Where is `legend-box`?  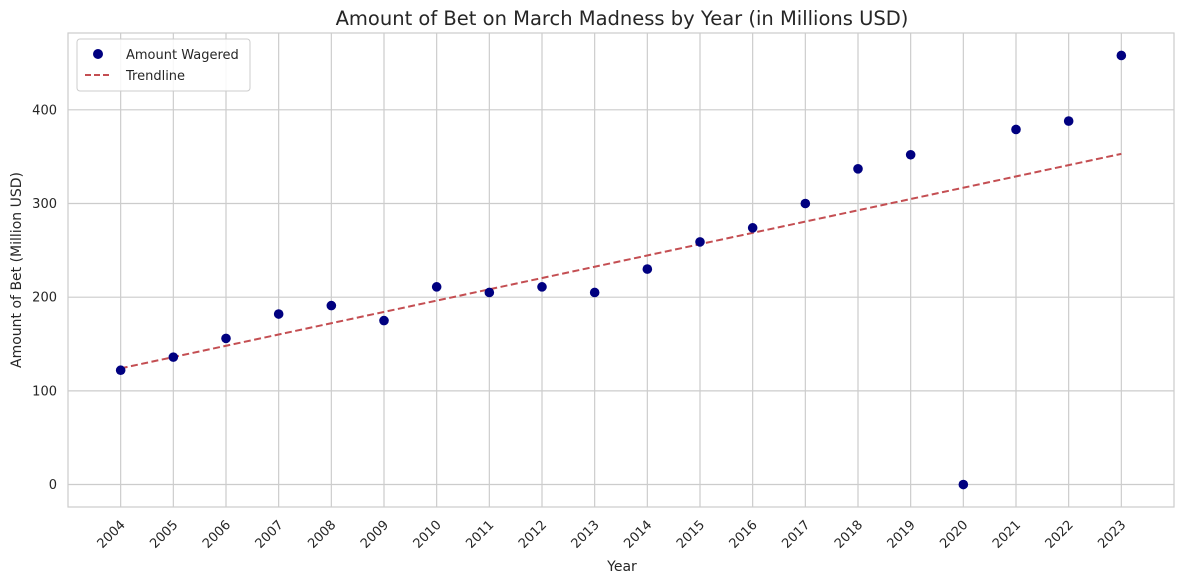
legend-box is located at coordinates (163, 65).